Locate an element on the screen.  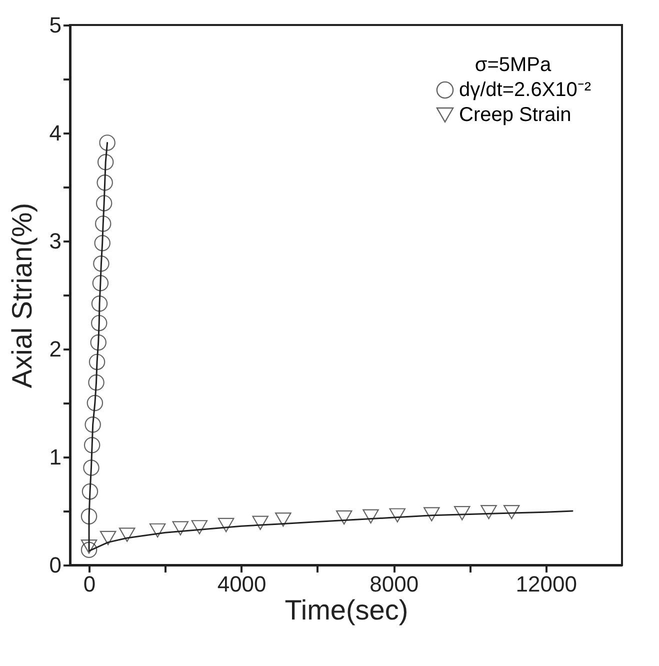
y-tick-label: 5 is located at coordinates (55, 25).